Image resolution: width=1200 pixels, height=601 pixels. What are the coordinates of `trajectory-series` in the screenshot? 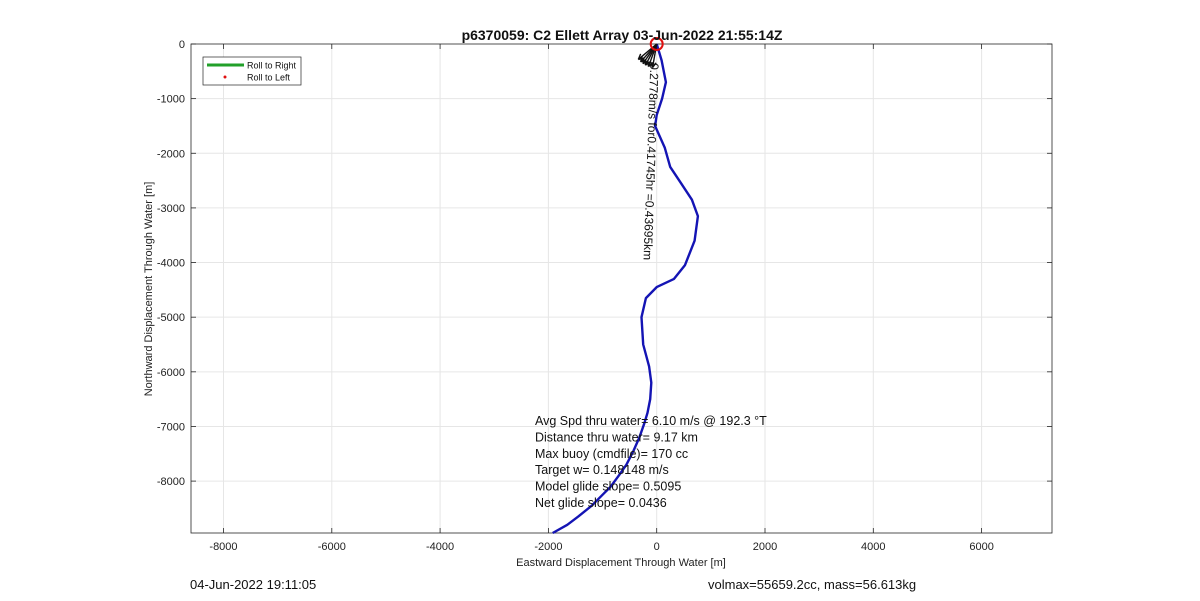 It's located at (626, 289).